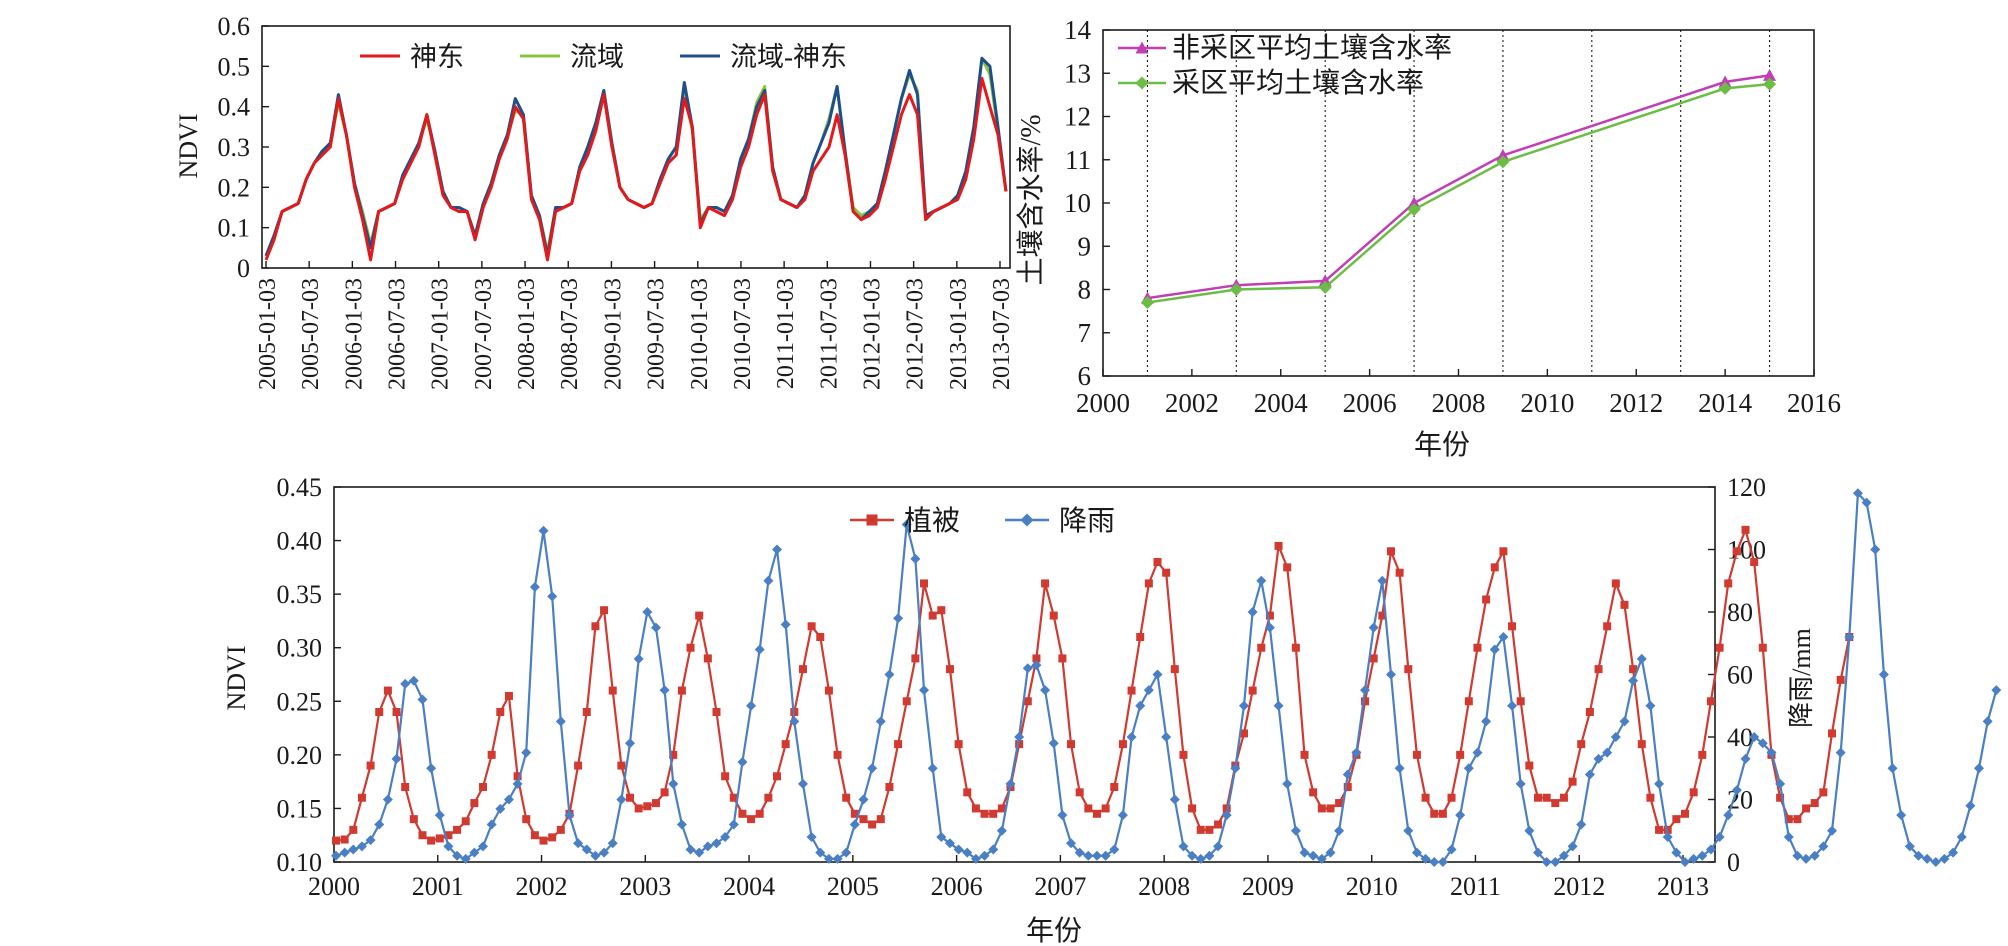  What do you see at coordinates (872, 334) in the screenshot?
I see `panelA-x-tick-label: 2012-01-03` at bounding box center [872, 334].